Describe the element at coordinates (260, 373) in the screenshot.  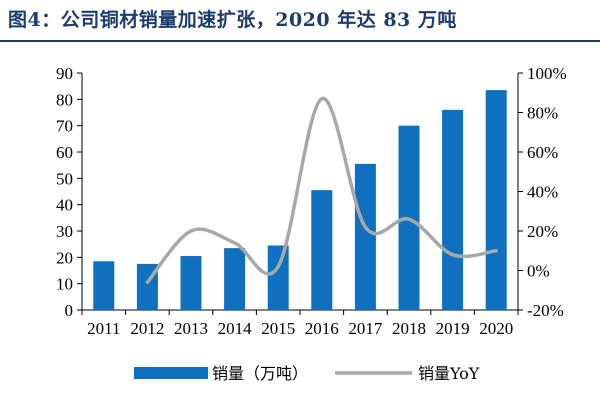
I see `legend-bar-label: 销量（万吨）` at that location.